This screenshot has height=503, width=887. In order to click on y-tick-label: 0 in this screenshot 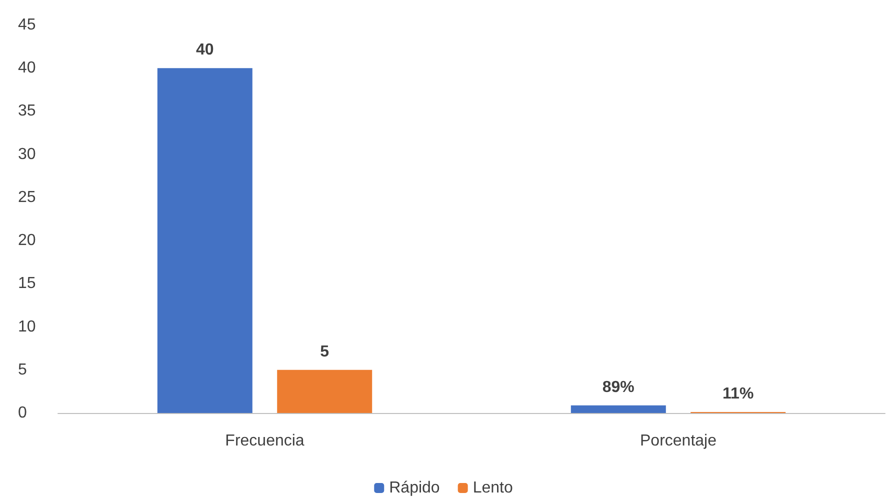, I will do `click(22, 413)`.